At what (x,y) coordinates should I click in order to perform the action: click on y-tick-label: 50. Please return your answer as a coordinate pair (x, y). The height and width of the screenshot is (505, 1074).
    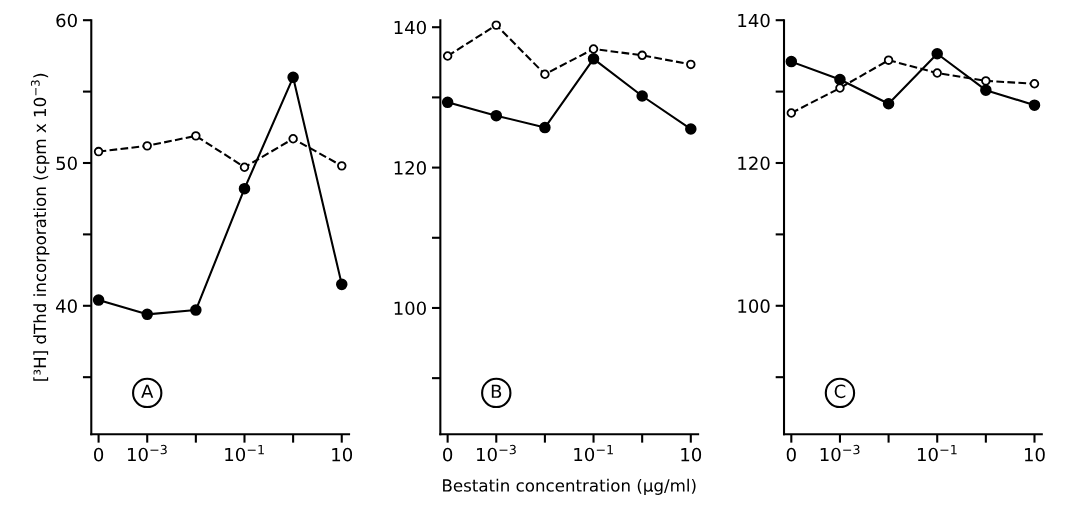
    Looking at the image, I should click on (66, 163).